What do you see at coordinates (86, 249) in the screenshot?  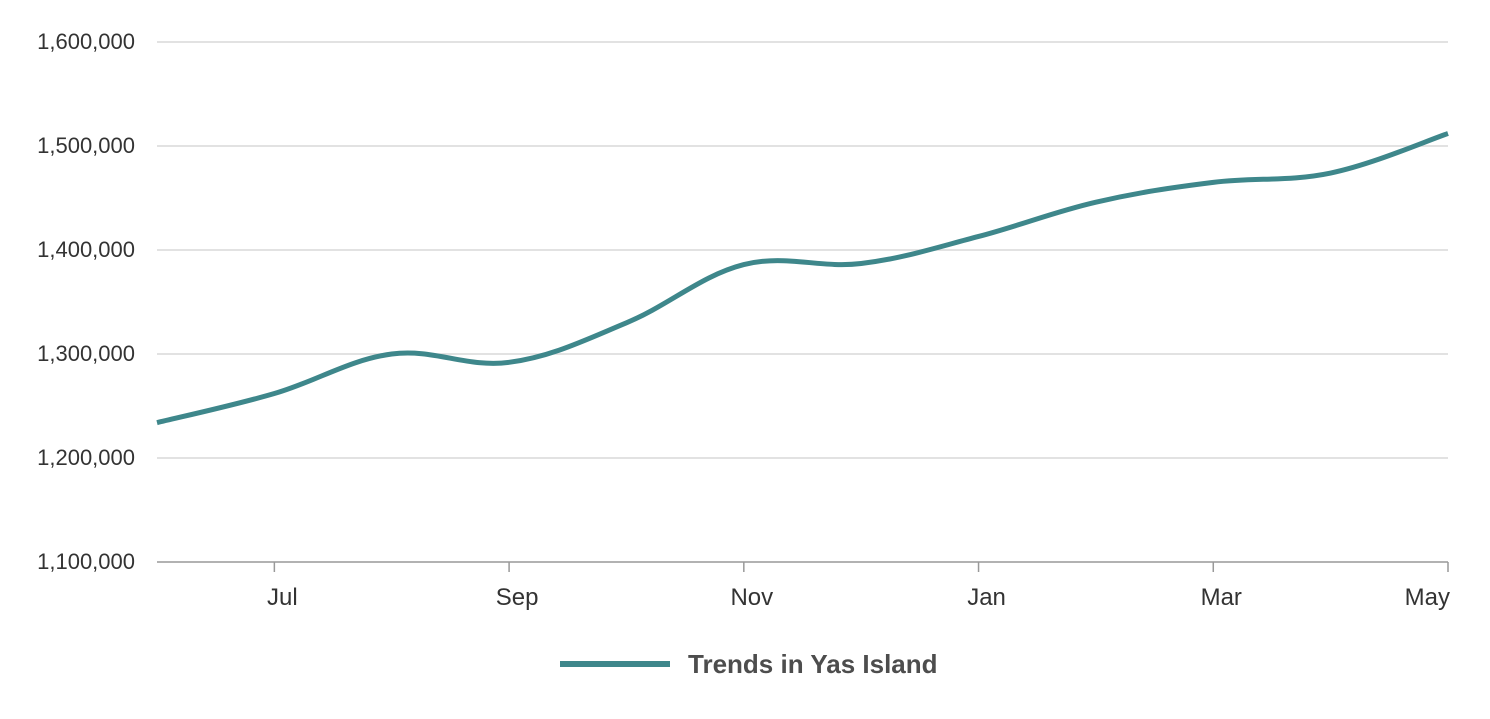 I see `y-tick-label: 1,400,000` at bounding box center [86, 249].